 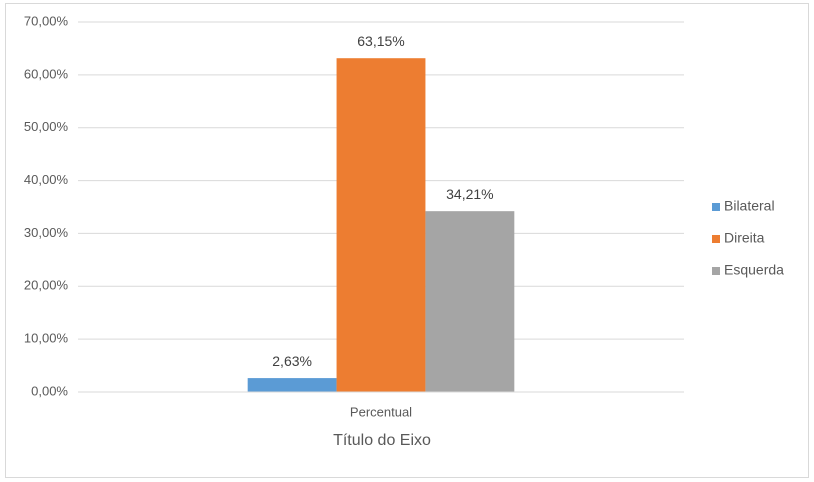 What do you see at coordinates (744, 238) in the screenshot?
I see `legend-label: Direita` at bounding box center [744, 238].